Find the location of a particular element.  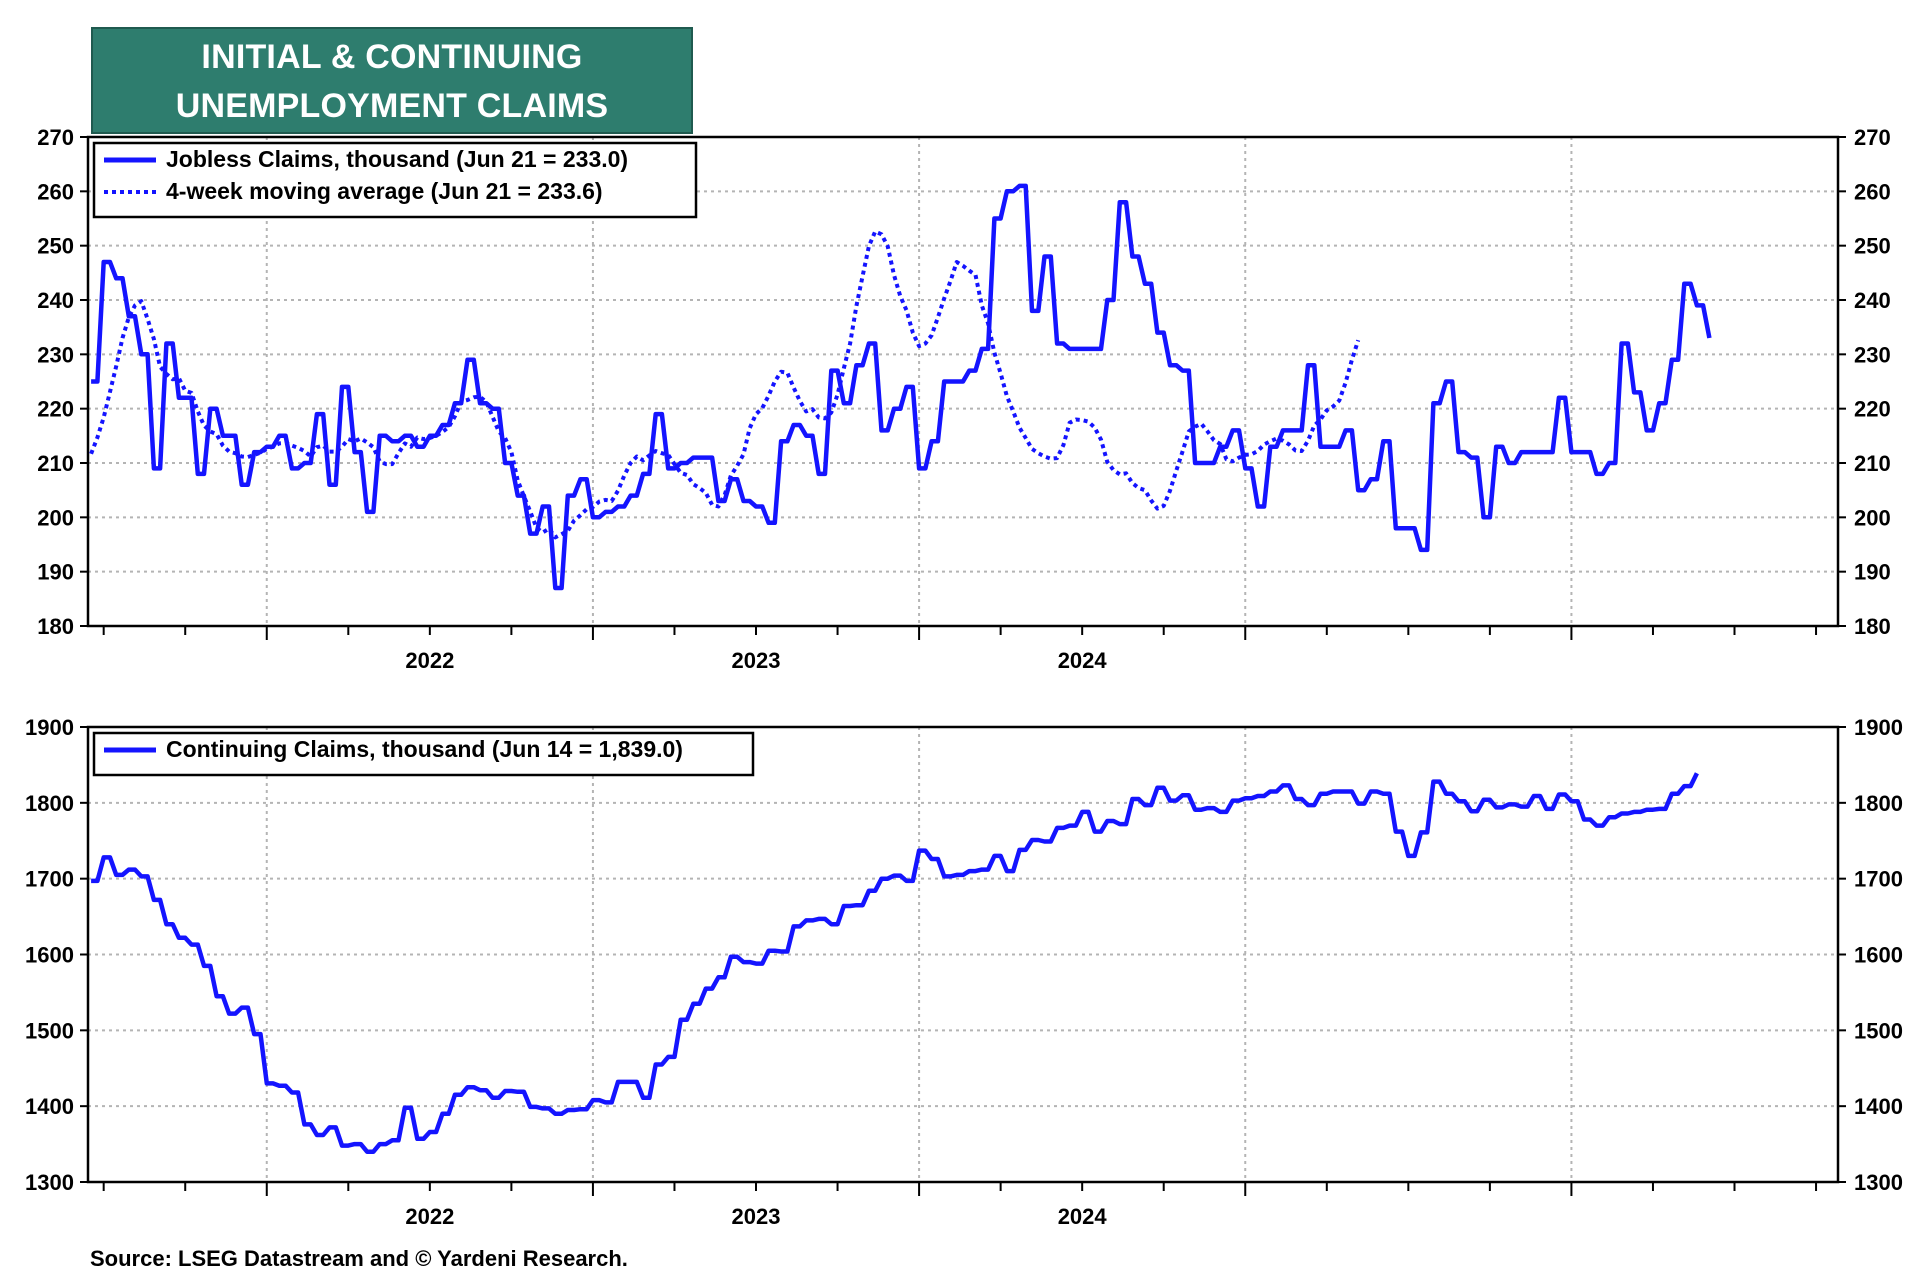

y-tick-label-right: 250 is located at coordinates (1872, 246).